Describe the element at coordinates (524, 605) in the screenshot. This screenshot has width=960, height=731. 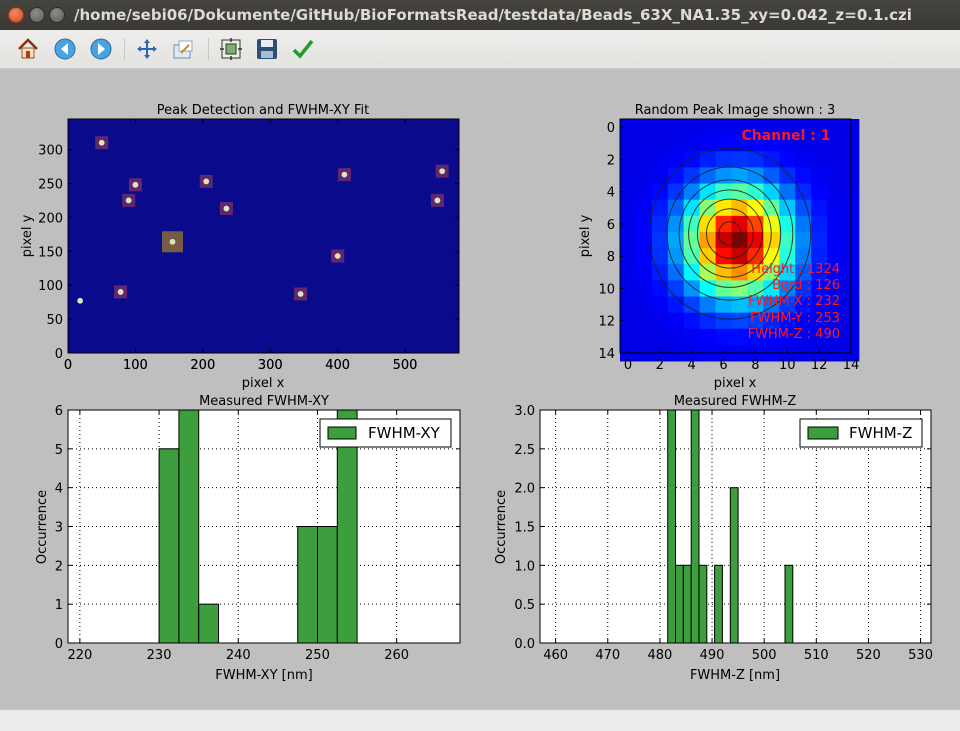
I see `y-tick-label: 0.5` at that location.